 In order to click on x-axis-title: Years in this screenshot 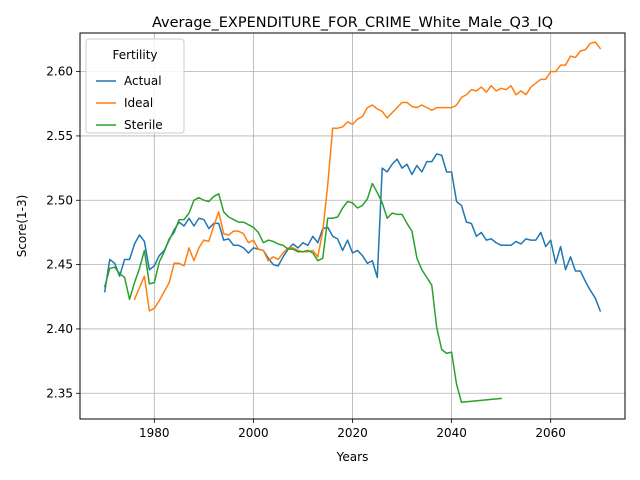, I will do `click(352, 457)`.